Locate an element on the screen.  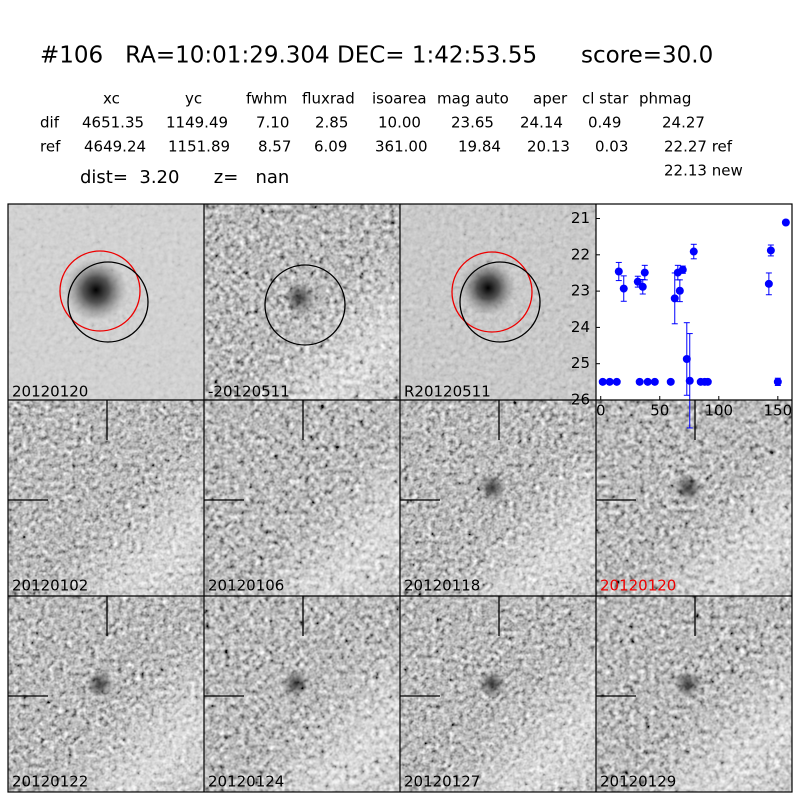
y-tick-label: 25 is located at coordinates (580, 363).